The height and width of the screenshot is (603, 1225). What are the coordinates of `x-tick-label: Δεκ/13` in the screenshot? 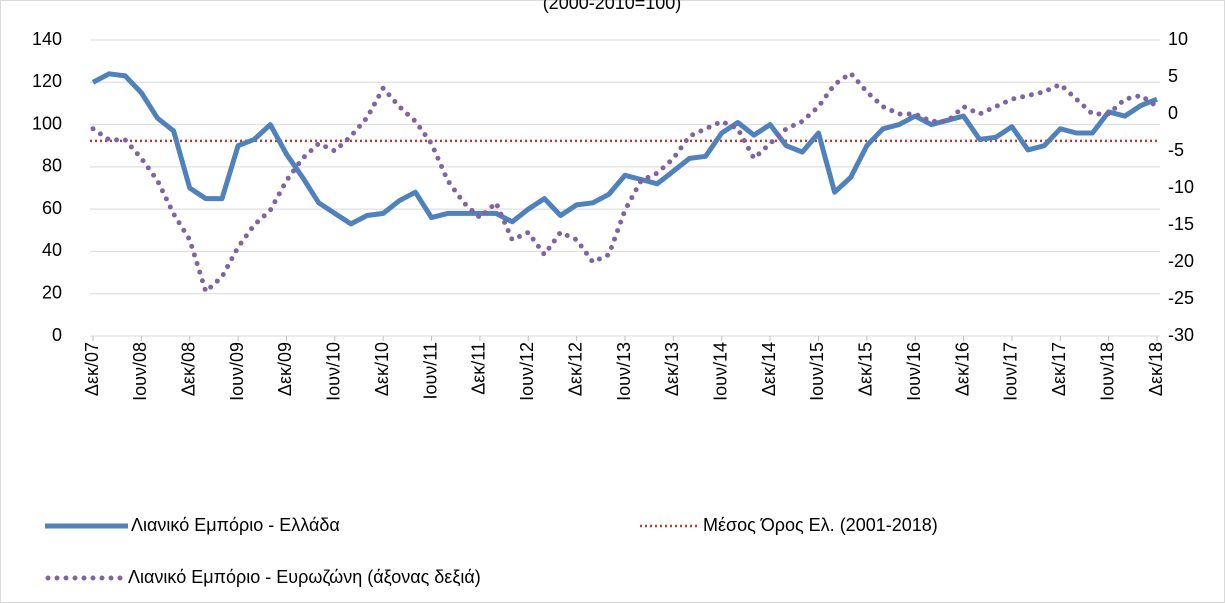 It's located at (672, 369).